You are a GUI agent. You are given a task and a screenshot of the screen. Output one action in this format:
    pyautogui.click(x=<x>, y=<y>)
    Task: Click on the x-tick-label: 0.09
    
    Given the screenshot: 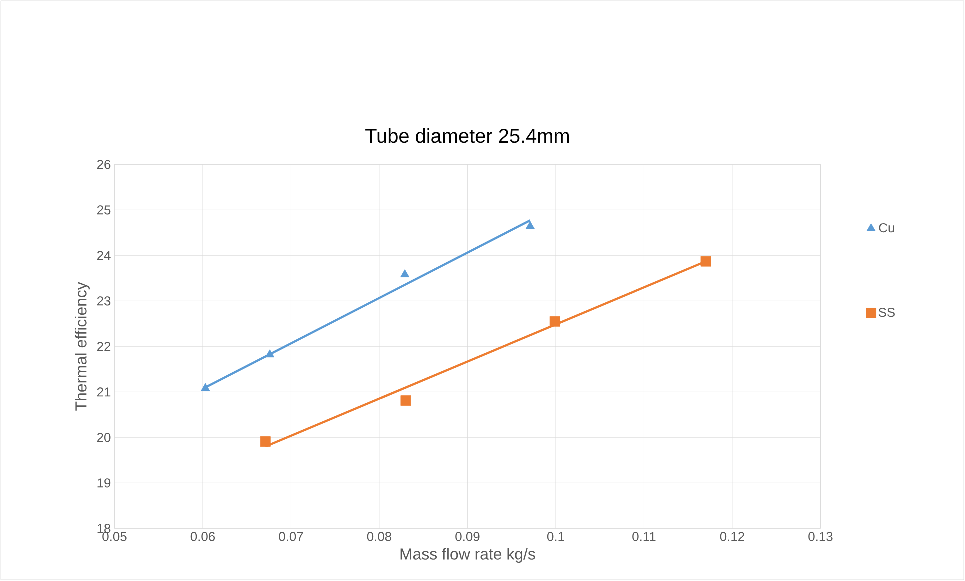 What is the action you would take?
    pyautogui.click(x=468, y=537)
    